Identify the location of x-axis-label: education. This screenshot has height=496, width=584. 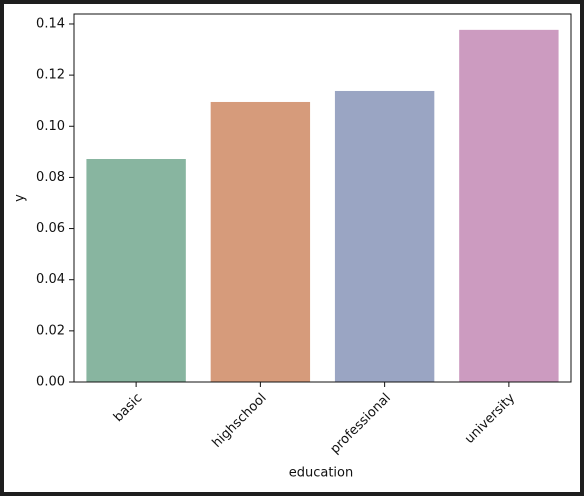
(321, 473).